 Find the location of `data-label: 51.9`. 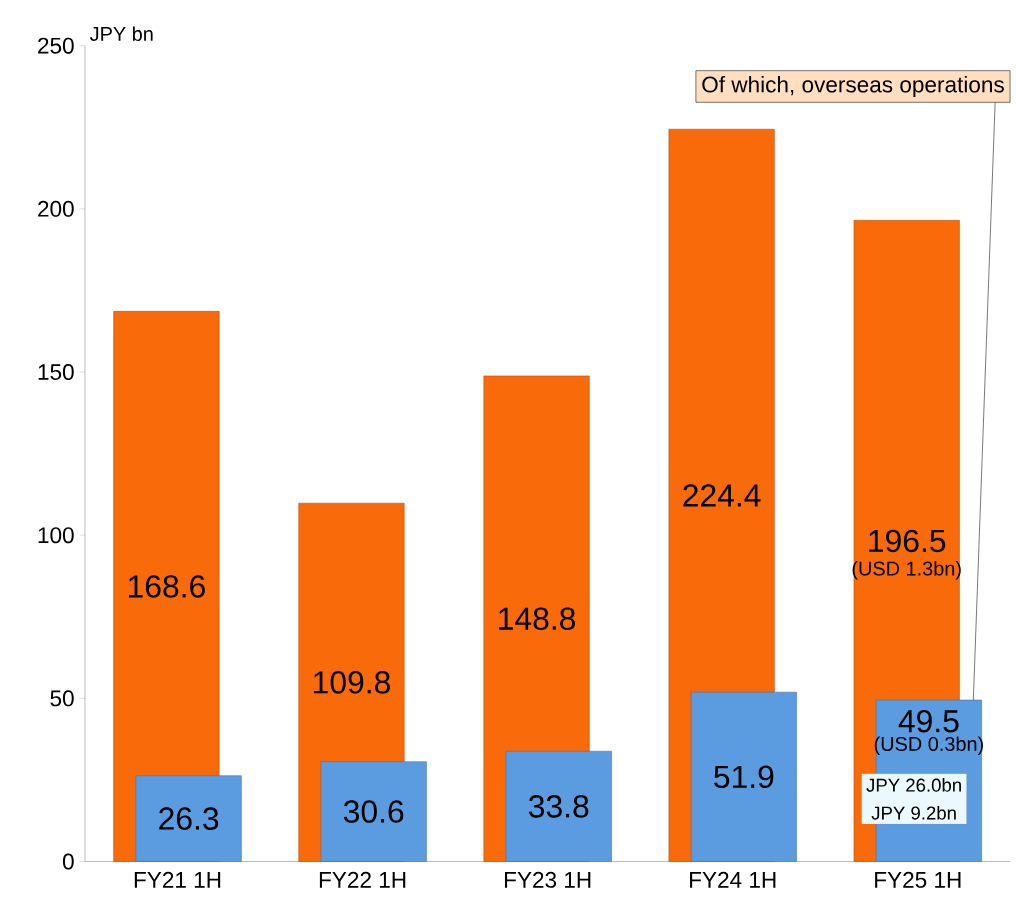

data-label: 51.9 is located at coordinates (744, 776).